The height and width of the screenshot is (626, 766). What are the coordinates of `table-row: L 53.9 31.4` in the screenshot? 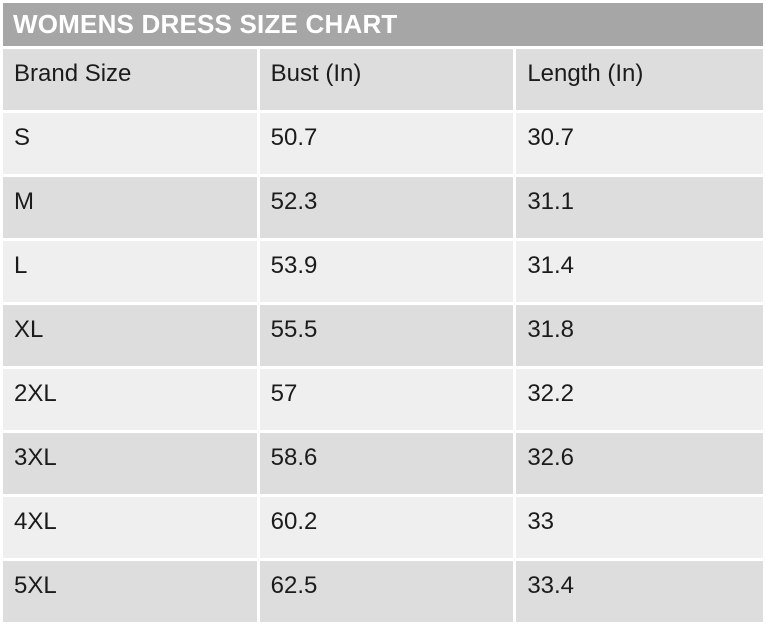 It's located at (383, 271).